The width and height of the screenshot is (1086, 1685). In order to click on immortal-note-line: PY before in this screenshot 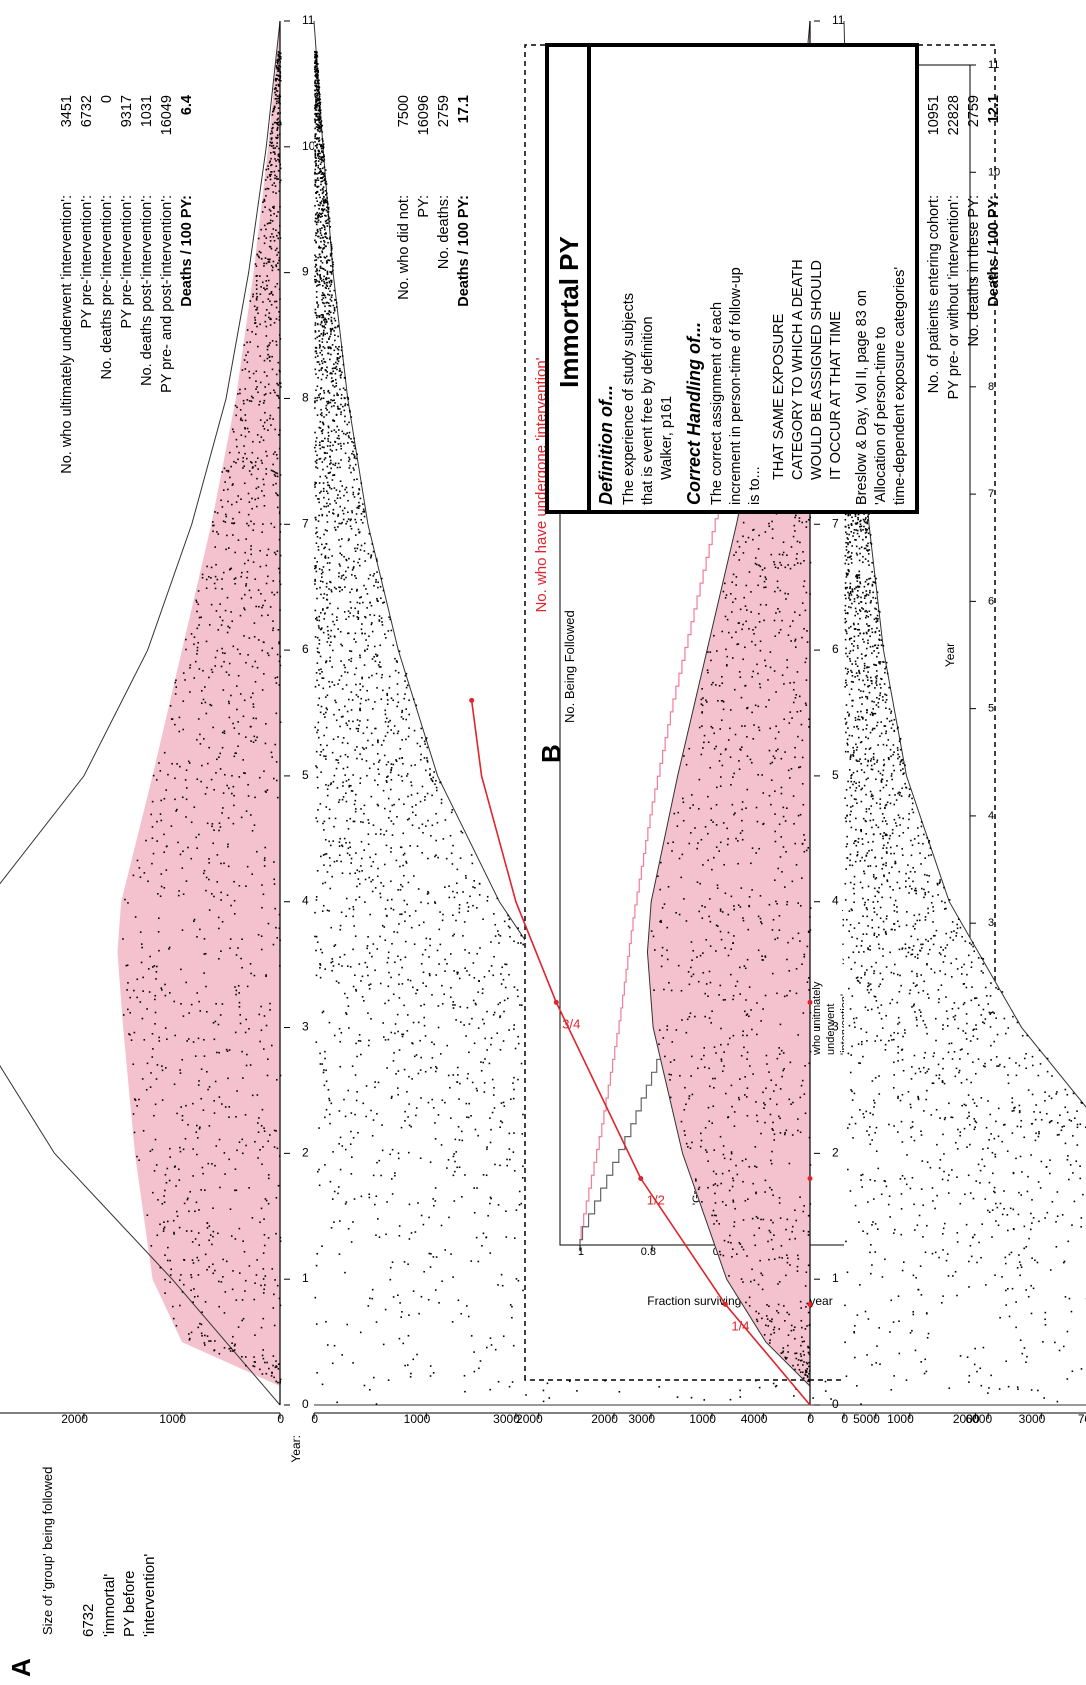, I will do `click(129, 1604)`.